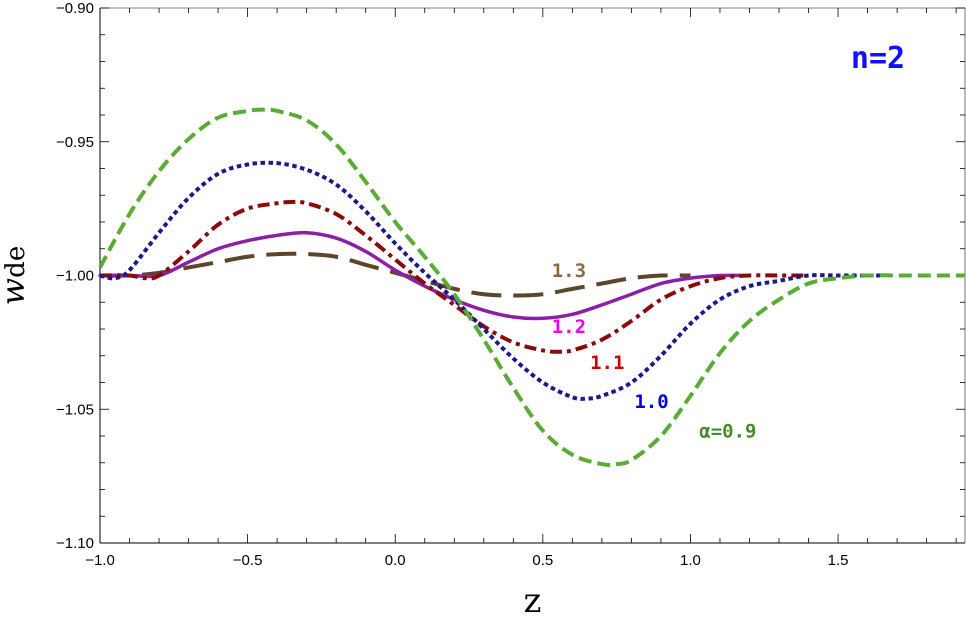 The height and width of the screenshot is (618, 966). I want to click on x-tick-label: 1.5, so click(838, 560).